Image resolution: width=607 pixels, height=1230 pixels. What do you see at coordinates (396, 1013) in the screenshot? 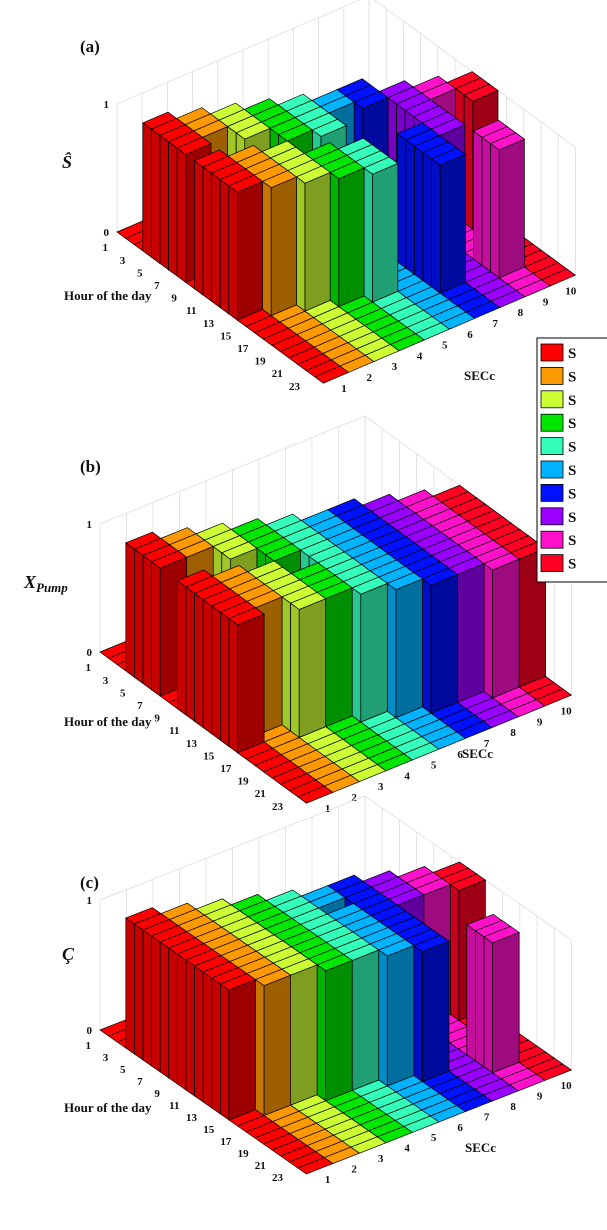
I see `bar-s6-h18` at bounding box center [396, 1013].